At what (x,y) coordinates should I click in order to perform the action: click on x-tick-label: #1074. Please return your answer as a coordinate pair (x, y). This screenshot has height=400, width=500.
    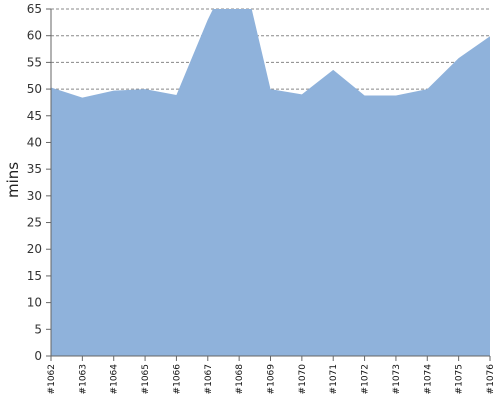
    Looking at the image, I should click on (428, 379).